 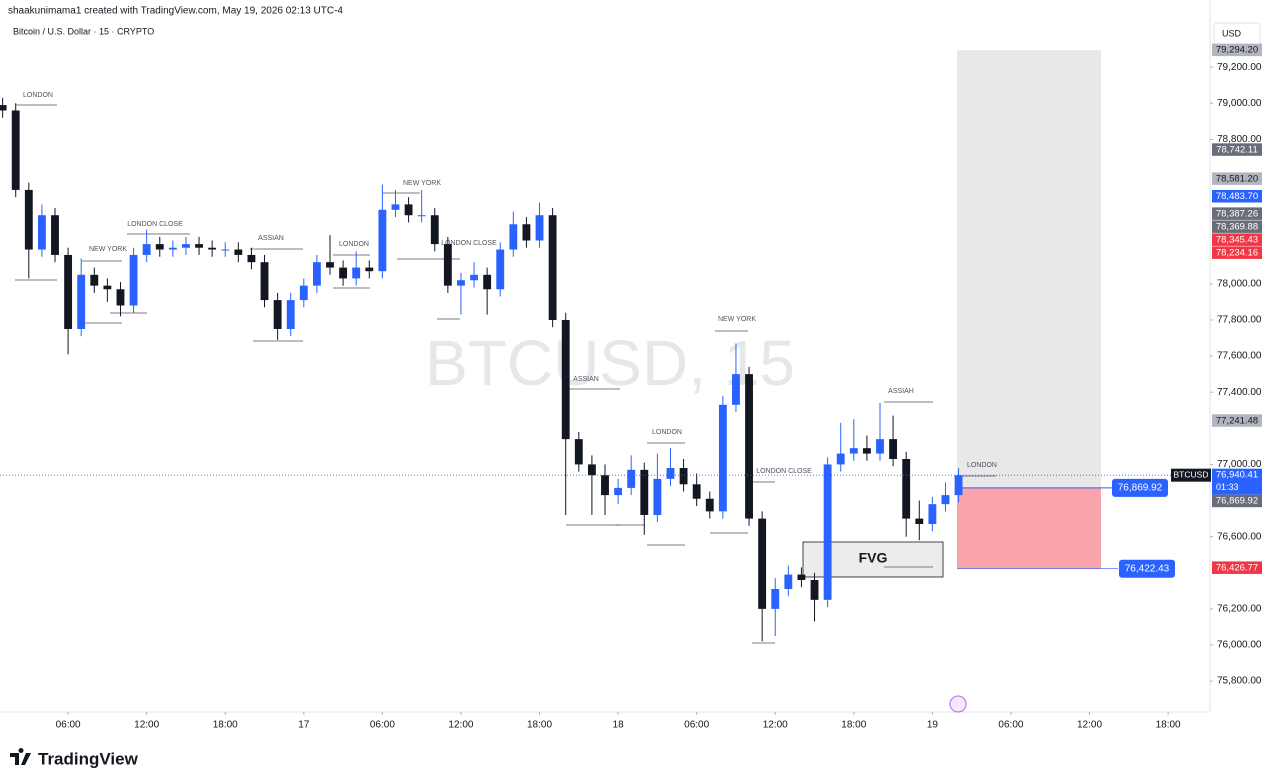 I want to click on entry-label-box, so click(x=1140, y=487).